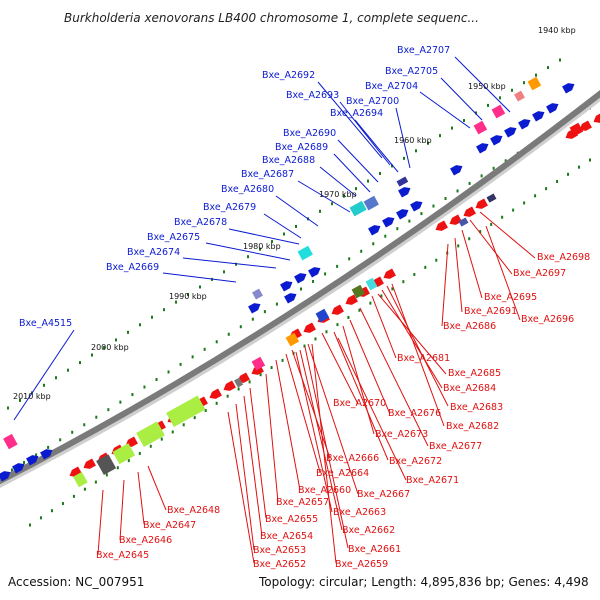 This screenshot has width=600, height=600. What do you see at coordinates (510, 297) in the screenshot?
I see `gene-label-bxe-a2695: Bxe_A2695` at bounding box center [510, 297].